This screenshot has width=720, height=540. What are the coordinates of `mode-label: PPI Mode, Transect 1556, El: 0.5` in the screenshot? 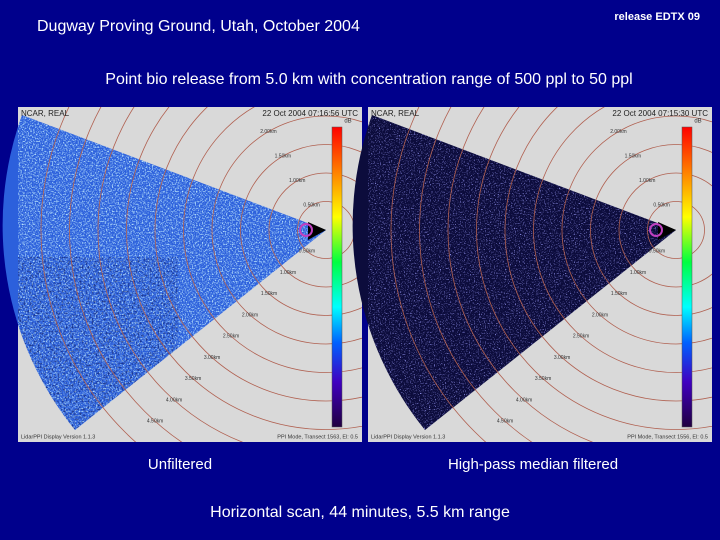 It's located at (667, 437).